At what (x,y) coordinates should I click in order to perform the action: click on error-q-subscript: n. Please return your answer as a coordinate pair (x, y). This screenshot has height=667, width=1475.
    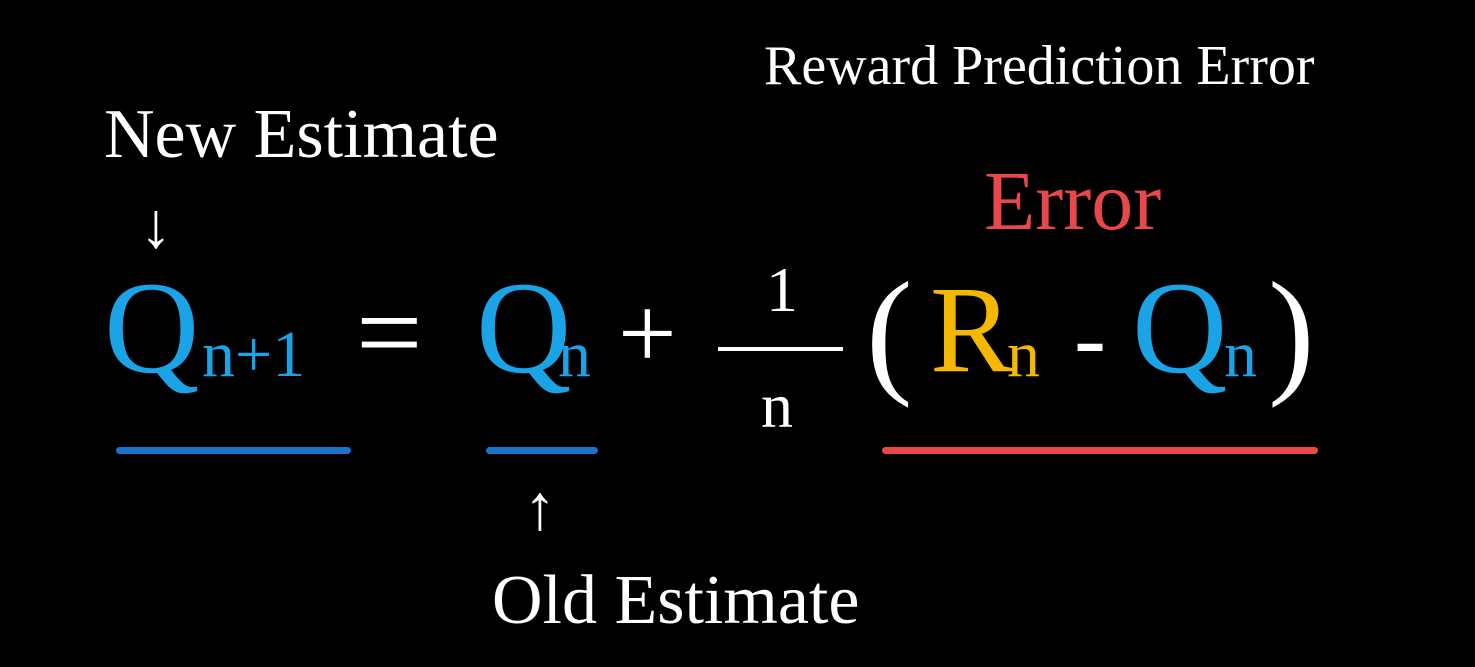
    Looking at the image, I should click on (1240, 354).